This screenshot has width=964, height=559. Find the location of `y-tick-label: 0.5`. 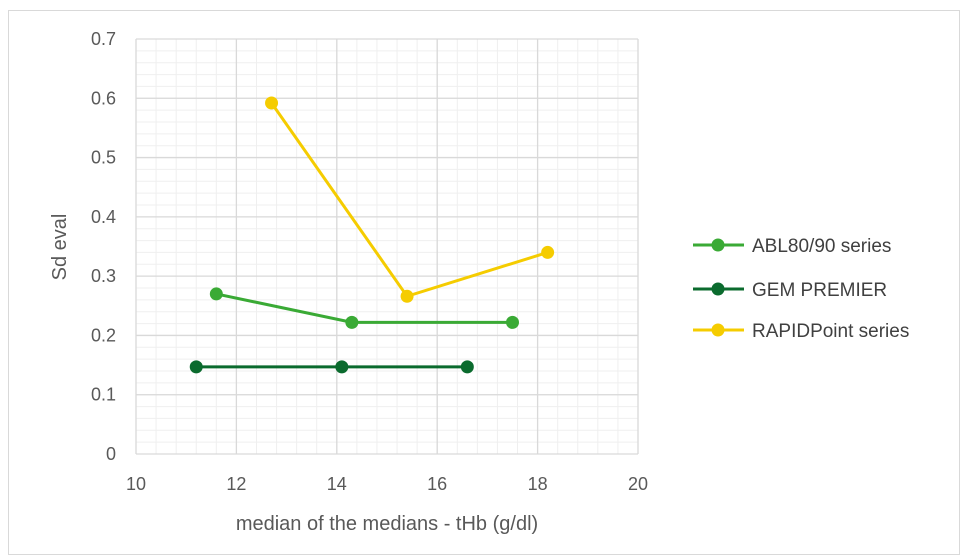

y-tick-label: 0.5 is located at coordinates (103, 158).